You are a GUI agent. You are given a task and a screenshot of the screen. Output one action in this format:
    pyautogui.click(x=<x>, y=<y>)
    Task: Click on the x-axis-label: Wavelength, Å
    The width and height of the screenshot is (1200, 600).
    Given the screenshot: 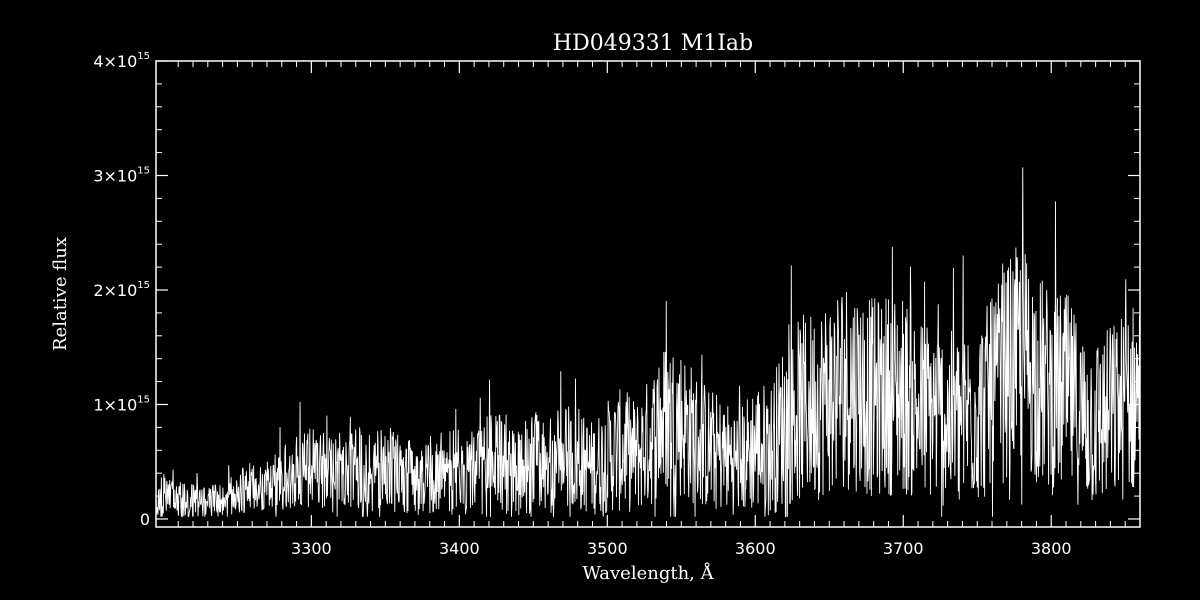 What is the action you would take?
    pyautogui.click(x=648, y=573)
    